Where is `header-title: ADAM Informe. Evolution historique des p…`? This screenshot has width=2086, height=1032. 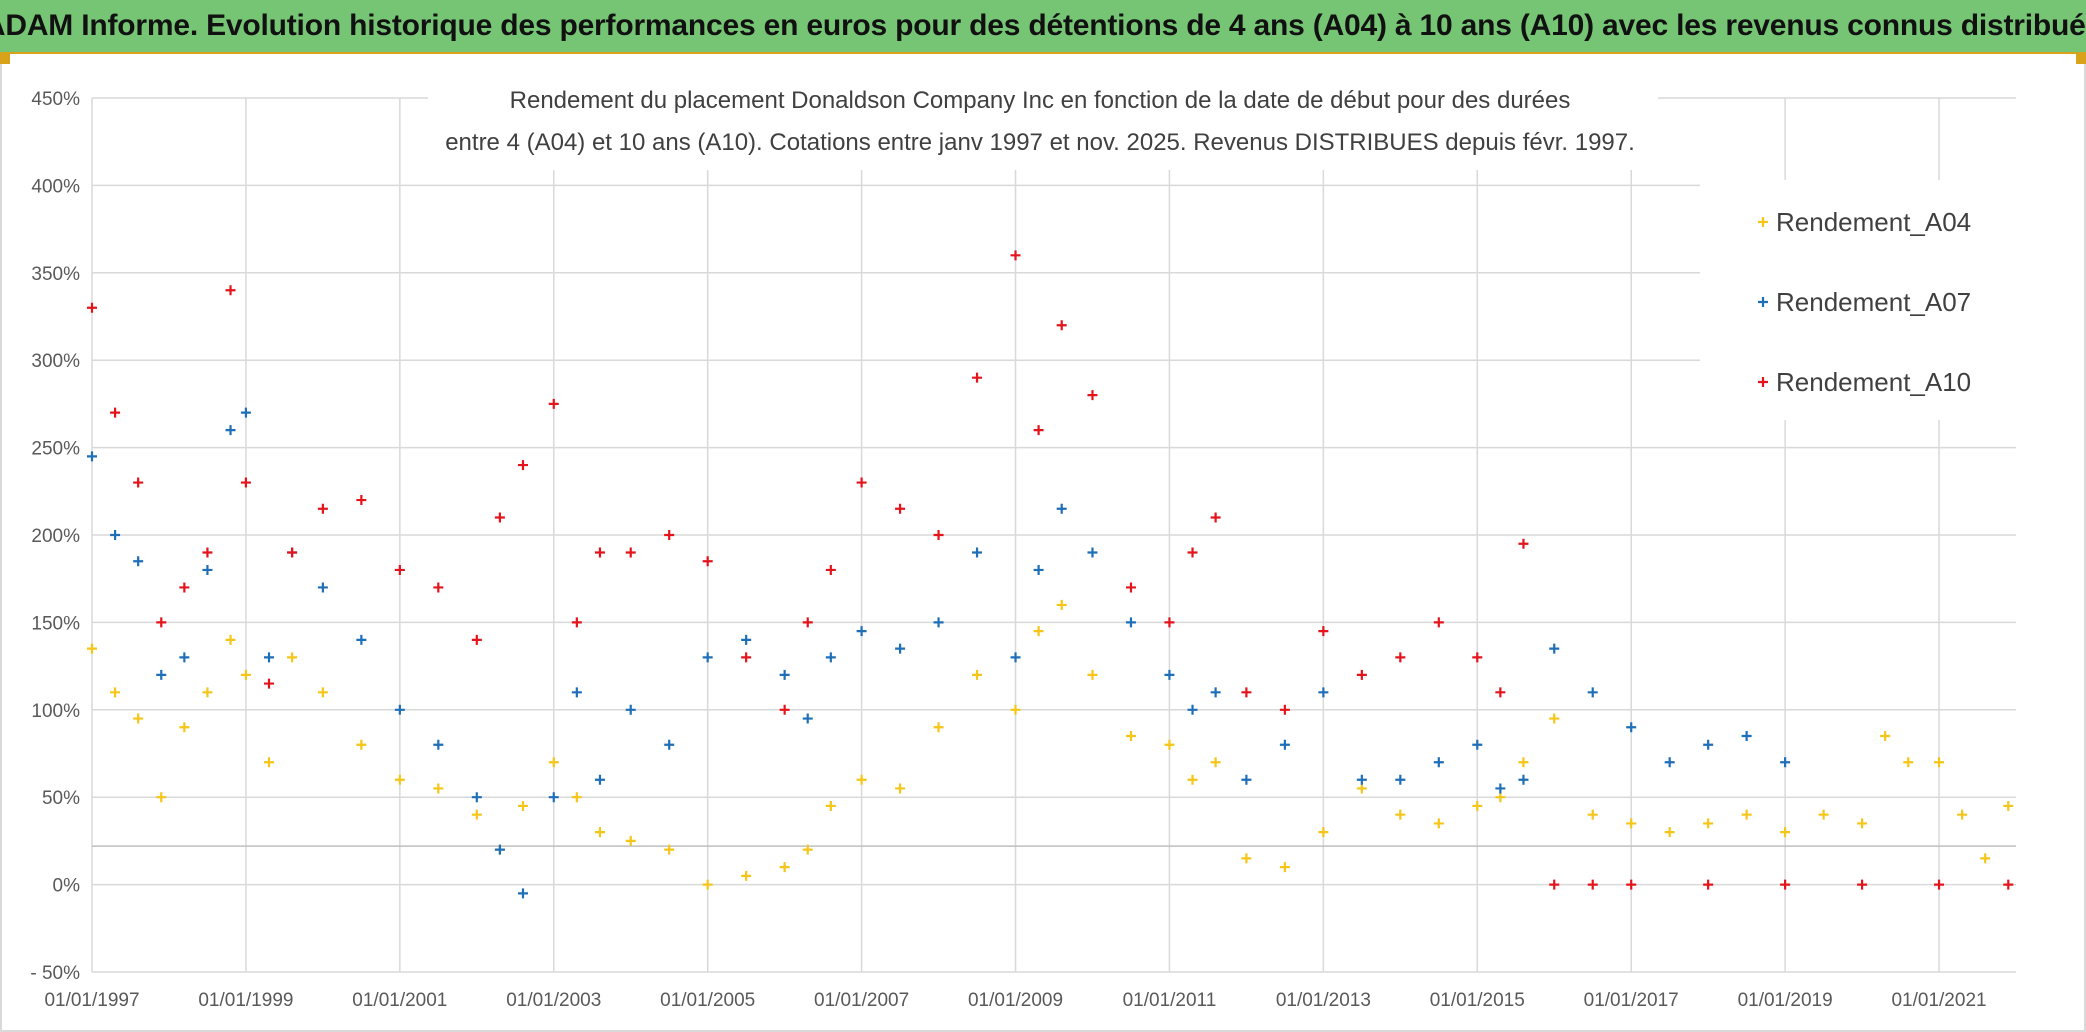 header-title: ADAM Informe. Evolution historique des p… is located at coordinates (1043, 25).